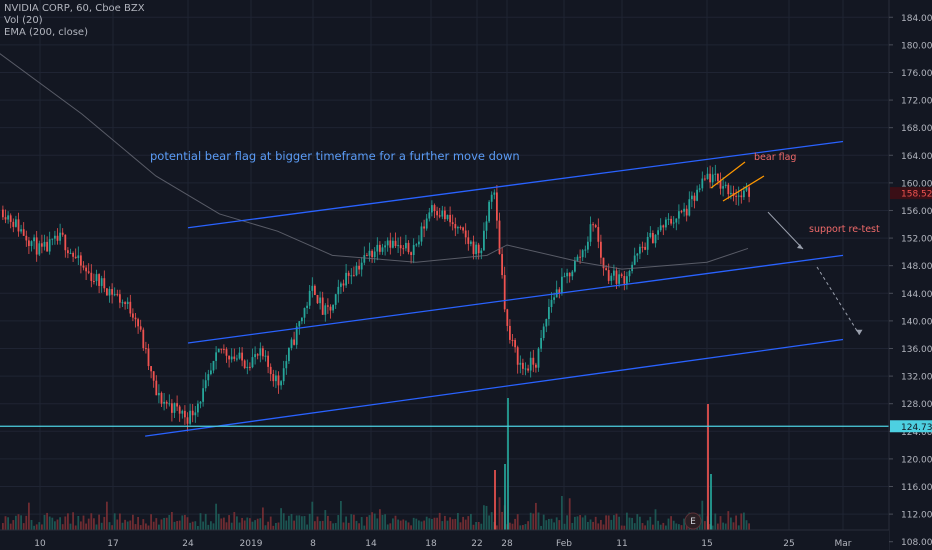  What do you see at coordinates (476, 544) in the screenshot?
I see `time-tick-label: 22` at bounding box center [476, 544].